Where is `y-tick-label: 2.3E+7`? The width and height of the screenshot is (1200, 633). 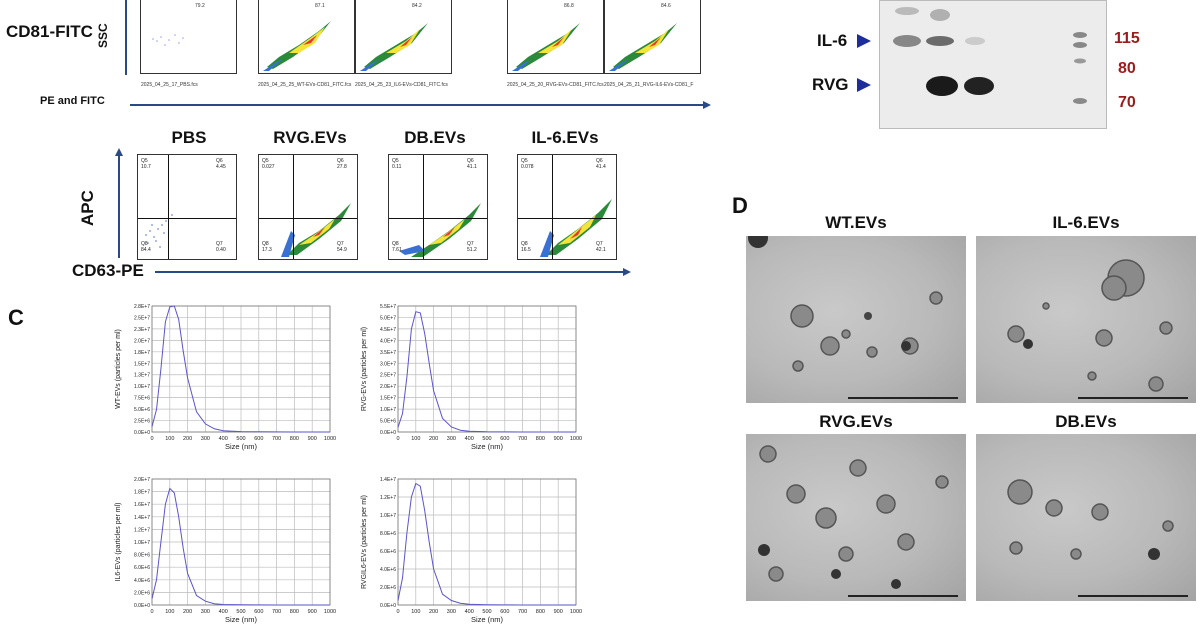
y-tick-label: 2.3E+7 is located at coordinates (142, 330).